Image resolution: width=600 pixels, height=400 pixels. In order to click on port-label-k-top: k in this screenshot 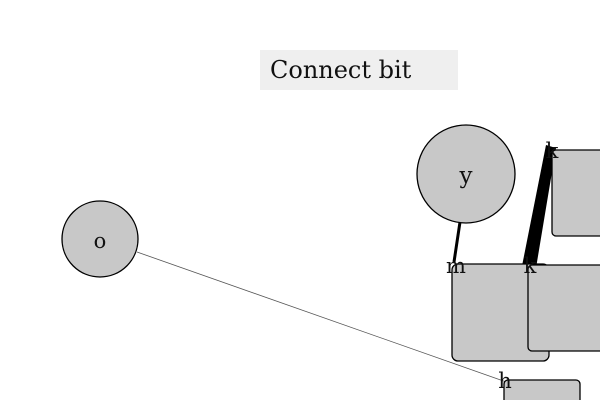, I will do `click(552, 151)`.